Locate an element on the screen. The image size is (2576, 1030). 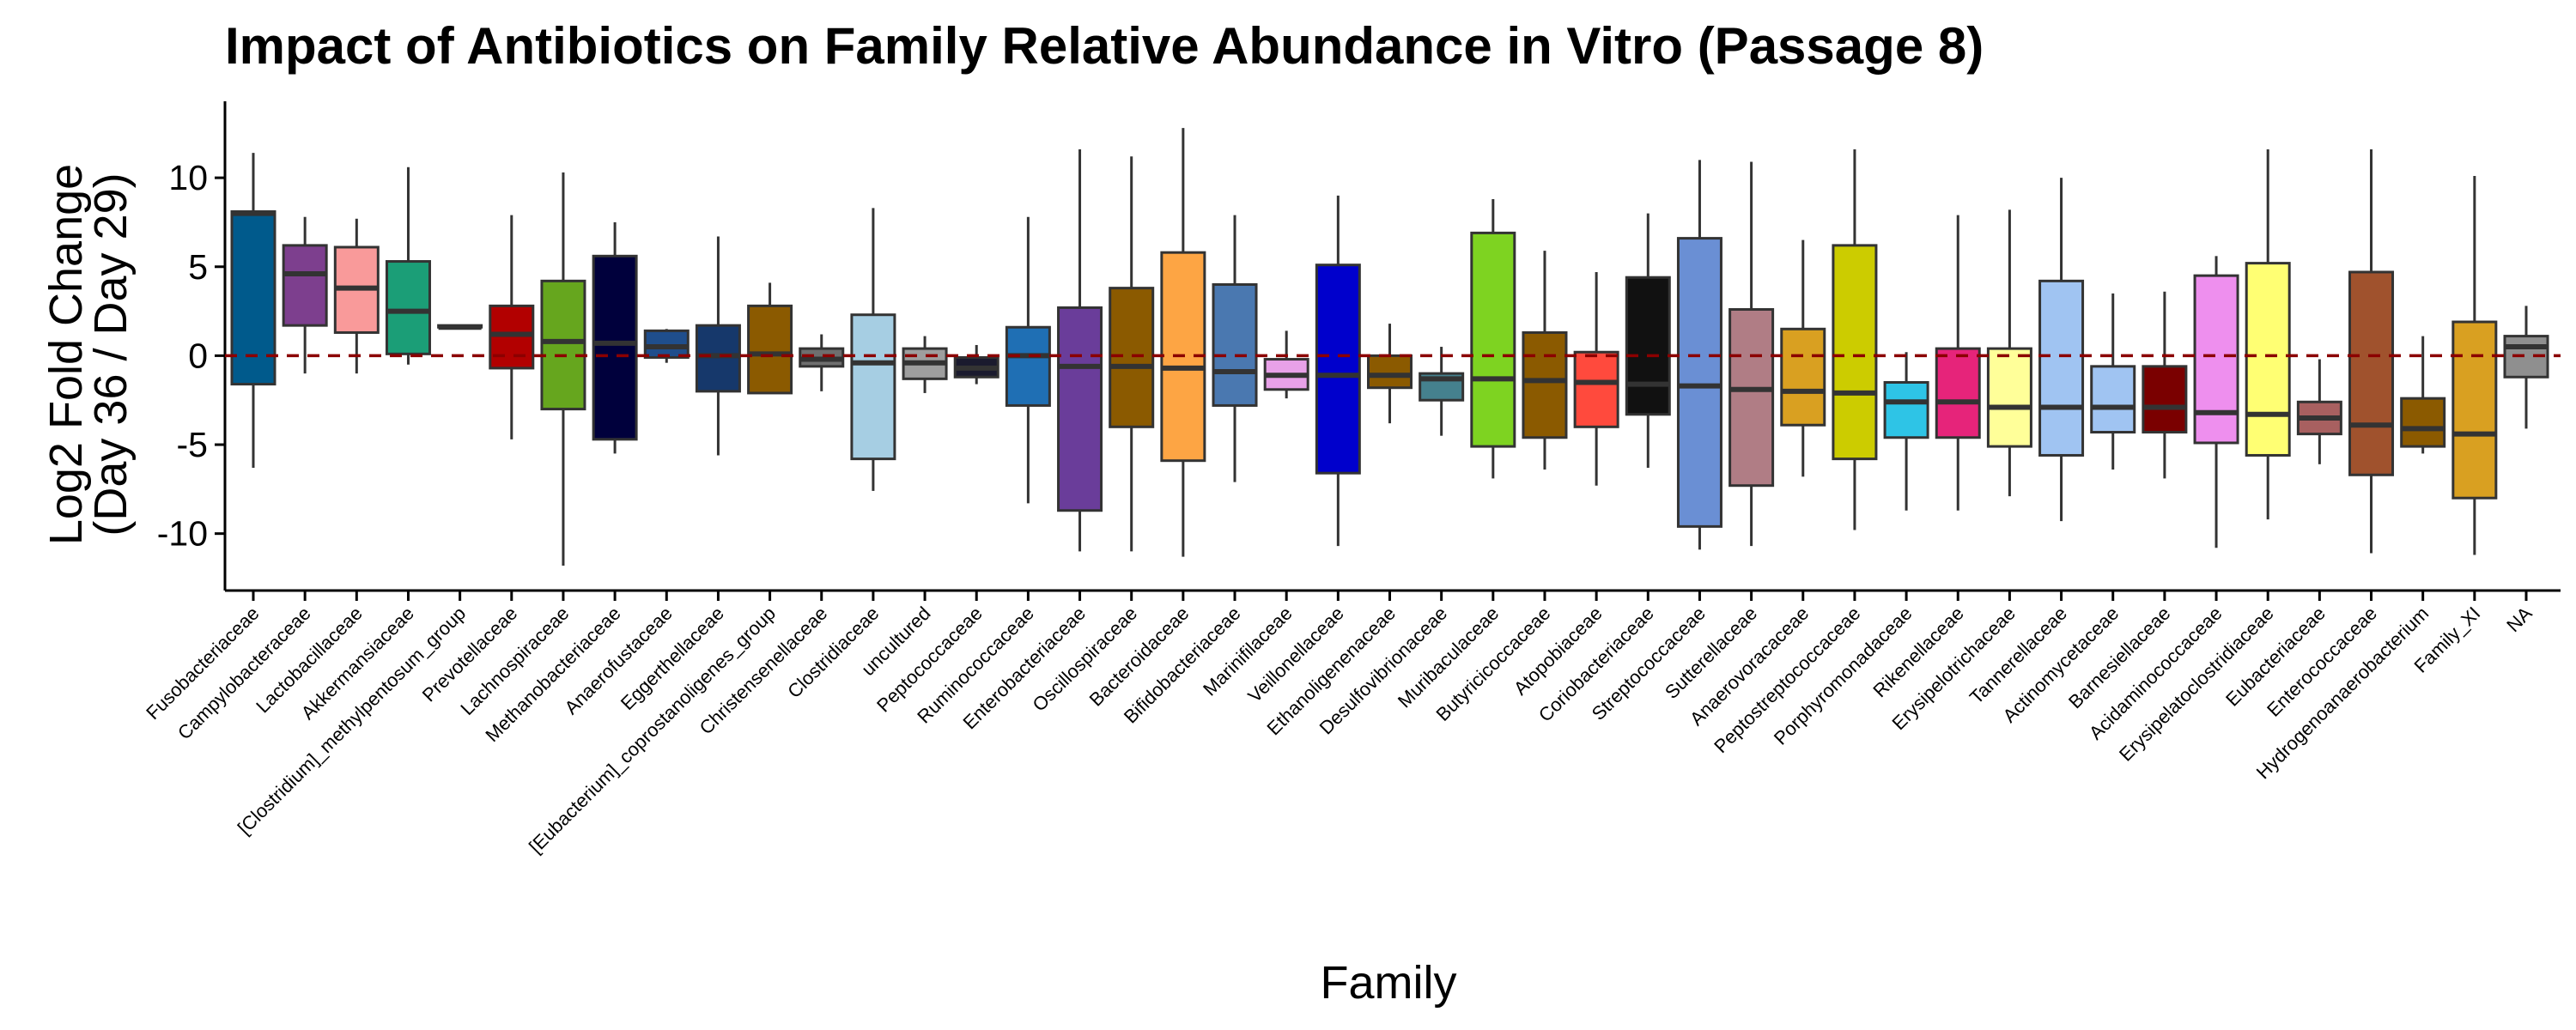
box-Bifidobacteriaceae is located at coordinates (1235, 348).